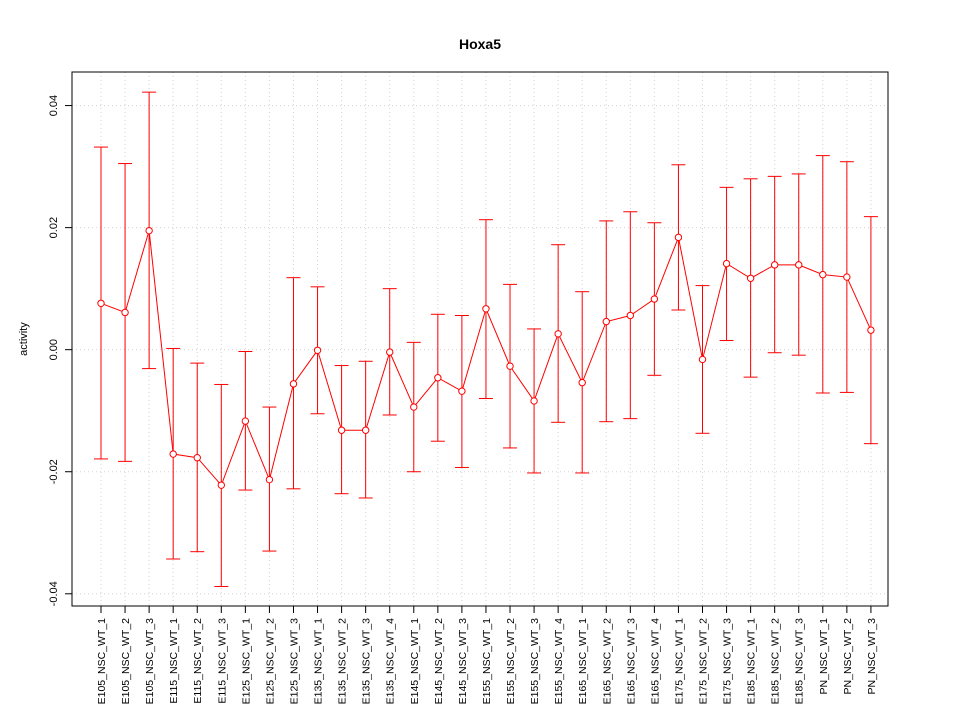 This screenshot has width=960, height=720. Describe the element at coordinates (54, 593) in the screenshot. I see `y-tick-label: -0.04` at that location.